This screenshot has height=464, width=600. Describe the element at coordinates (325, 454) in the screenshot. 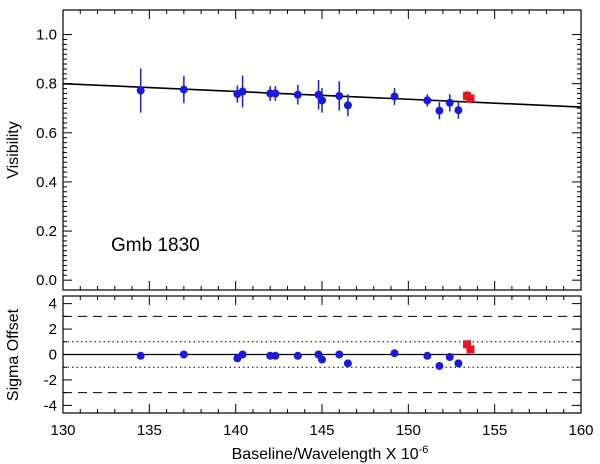

I see `x-axis-title-text: Baseline/Wavelength X 10` at that location.